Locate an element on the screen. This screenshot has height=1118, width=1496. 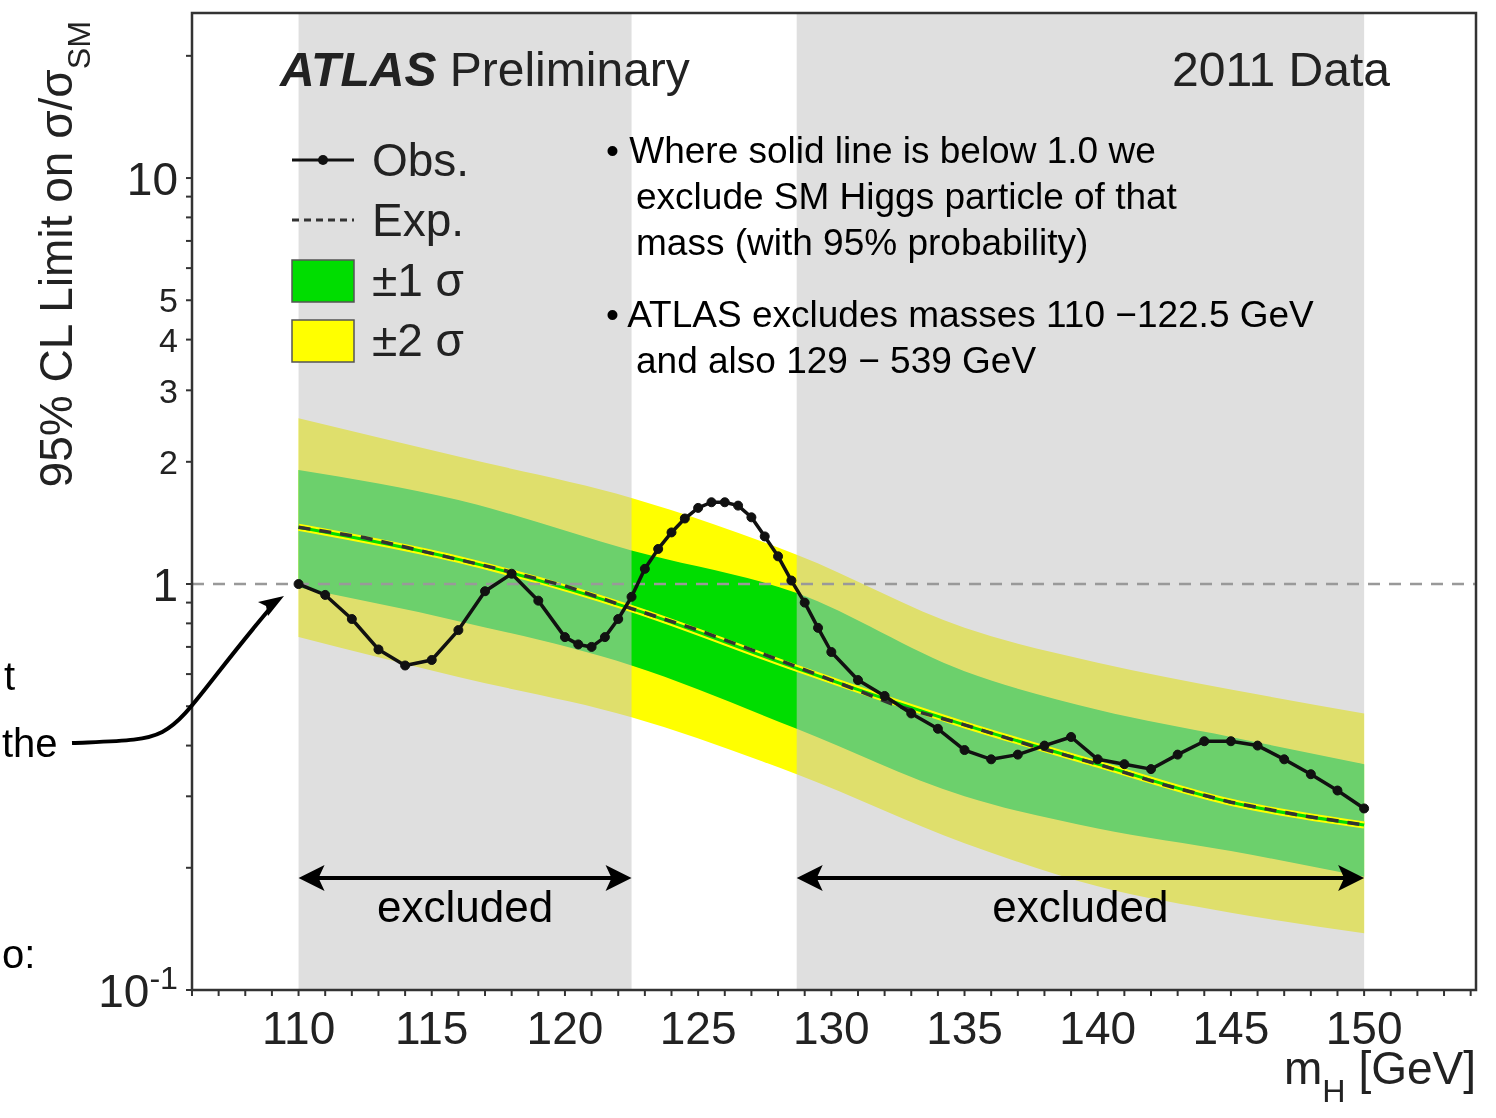
legend-label: Exp. is located at coordinates (418, 220).